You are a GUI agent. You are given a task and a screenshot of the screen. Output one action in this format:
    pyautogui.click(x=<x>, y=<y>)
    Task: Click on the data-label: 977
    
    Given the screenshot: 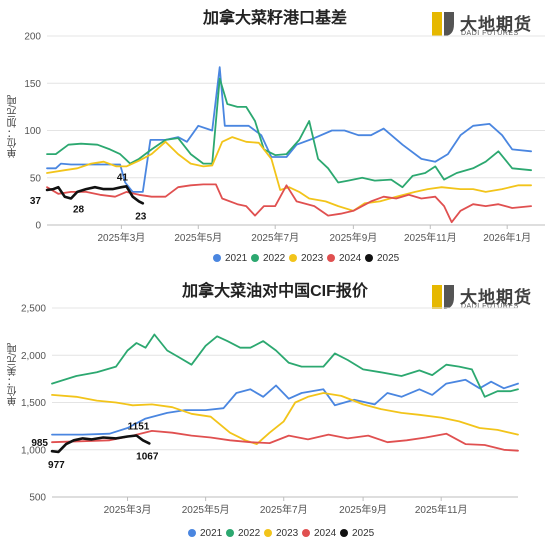 What is the action you would take?
    pyautogui.click(x=56, y=465)
    